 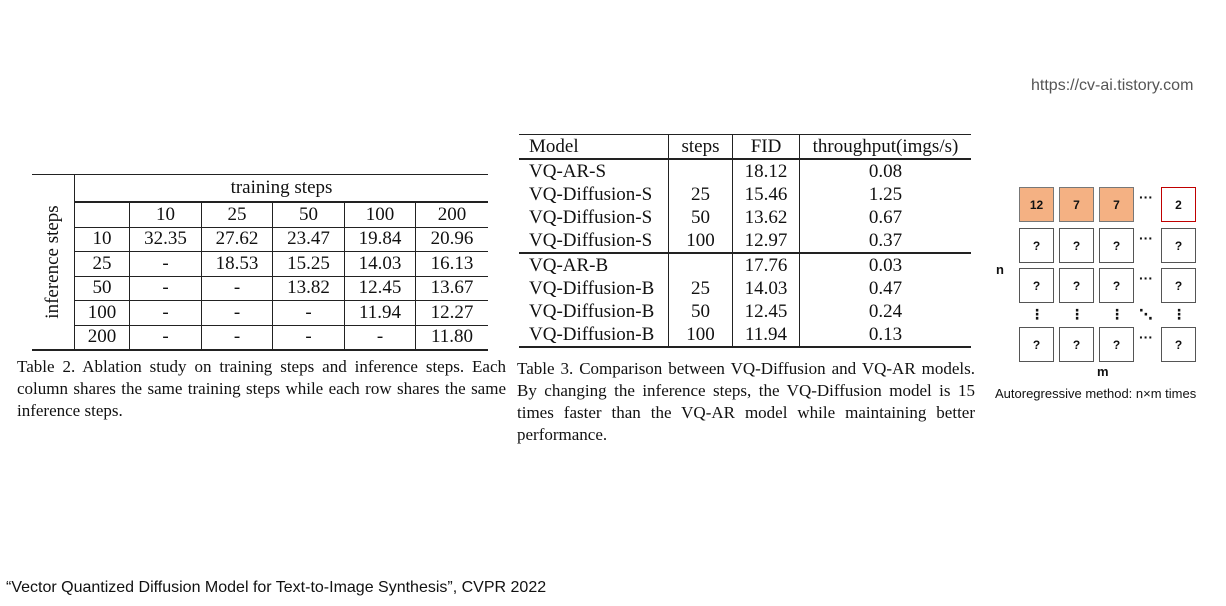 I want to click on cell: 0.47, so click(x=885, y=288).